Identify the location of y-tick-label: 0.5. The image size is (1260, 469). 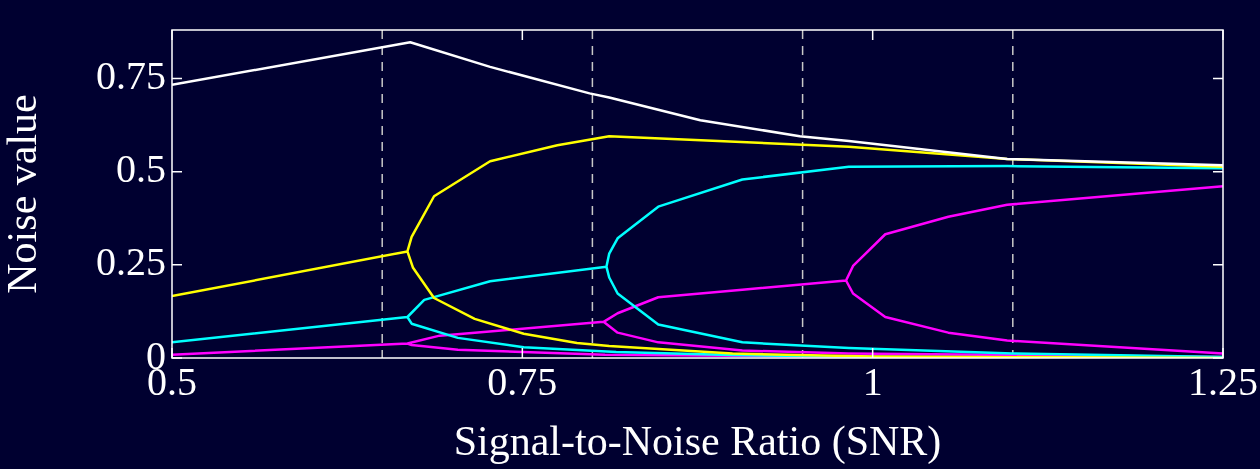
(141, 169).